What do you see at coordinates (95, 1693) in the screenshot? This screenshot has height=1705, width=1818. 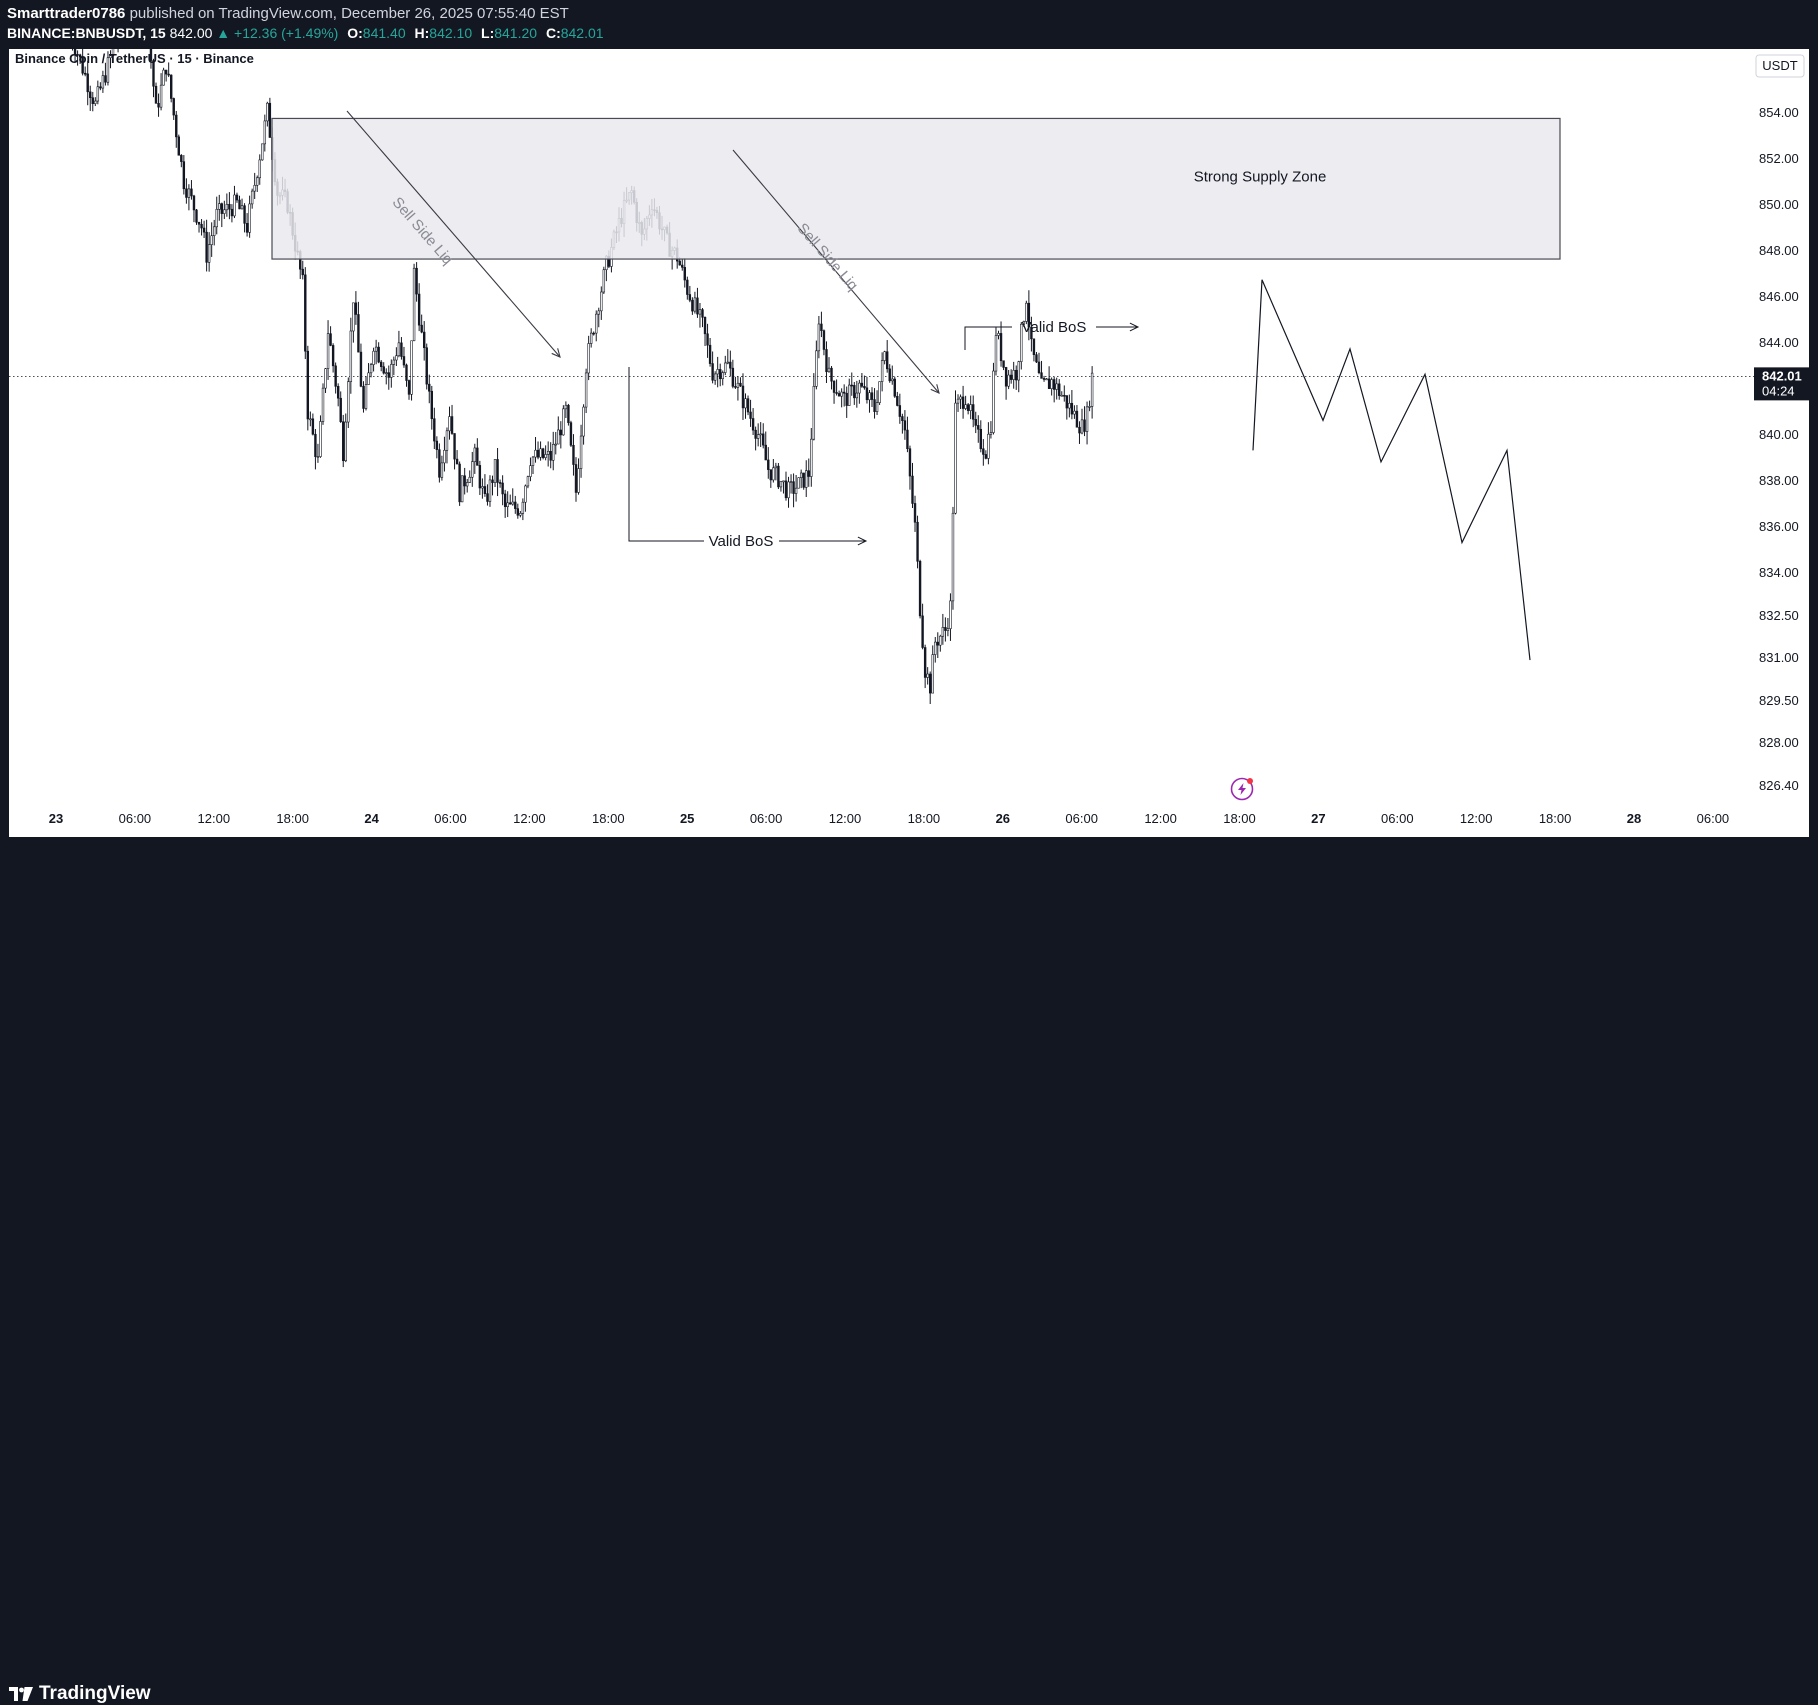 I see `tradingview-wordmark: TradingView` at bounding box center [95, 1693].